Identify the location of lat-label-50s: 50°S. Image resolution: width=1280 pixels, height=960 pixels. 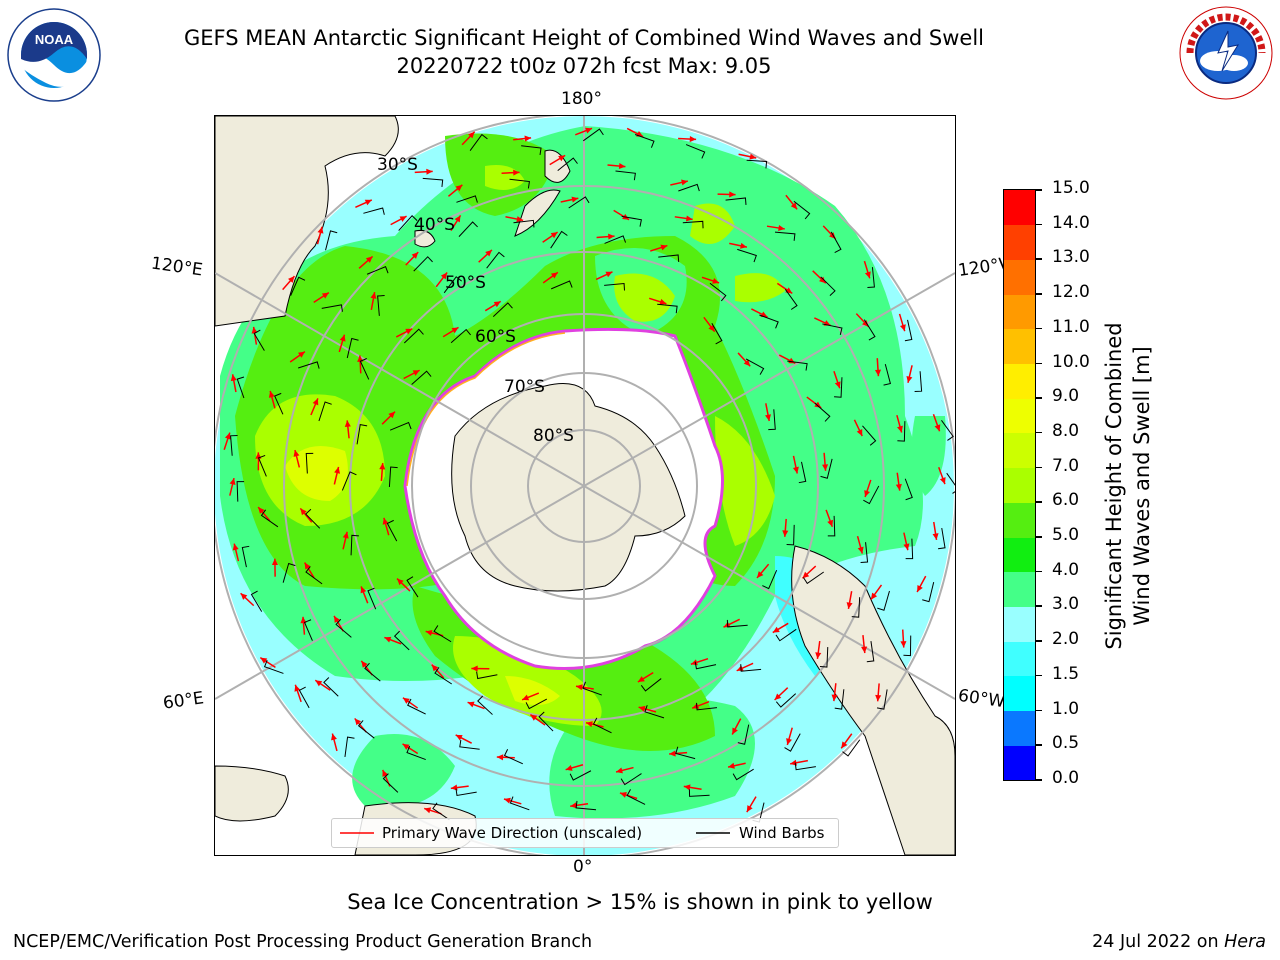
(465, 283).